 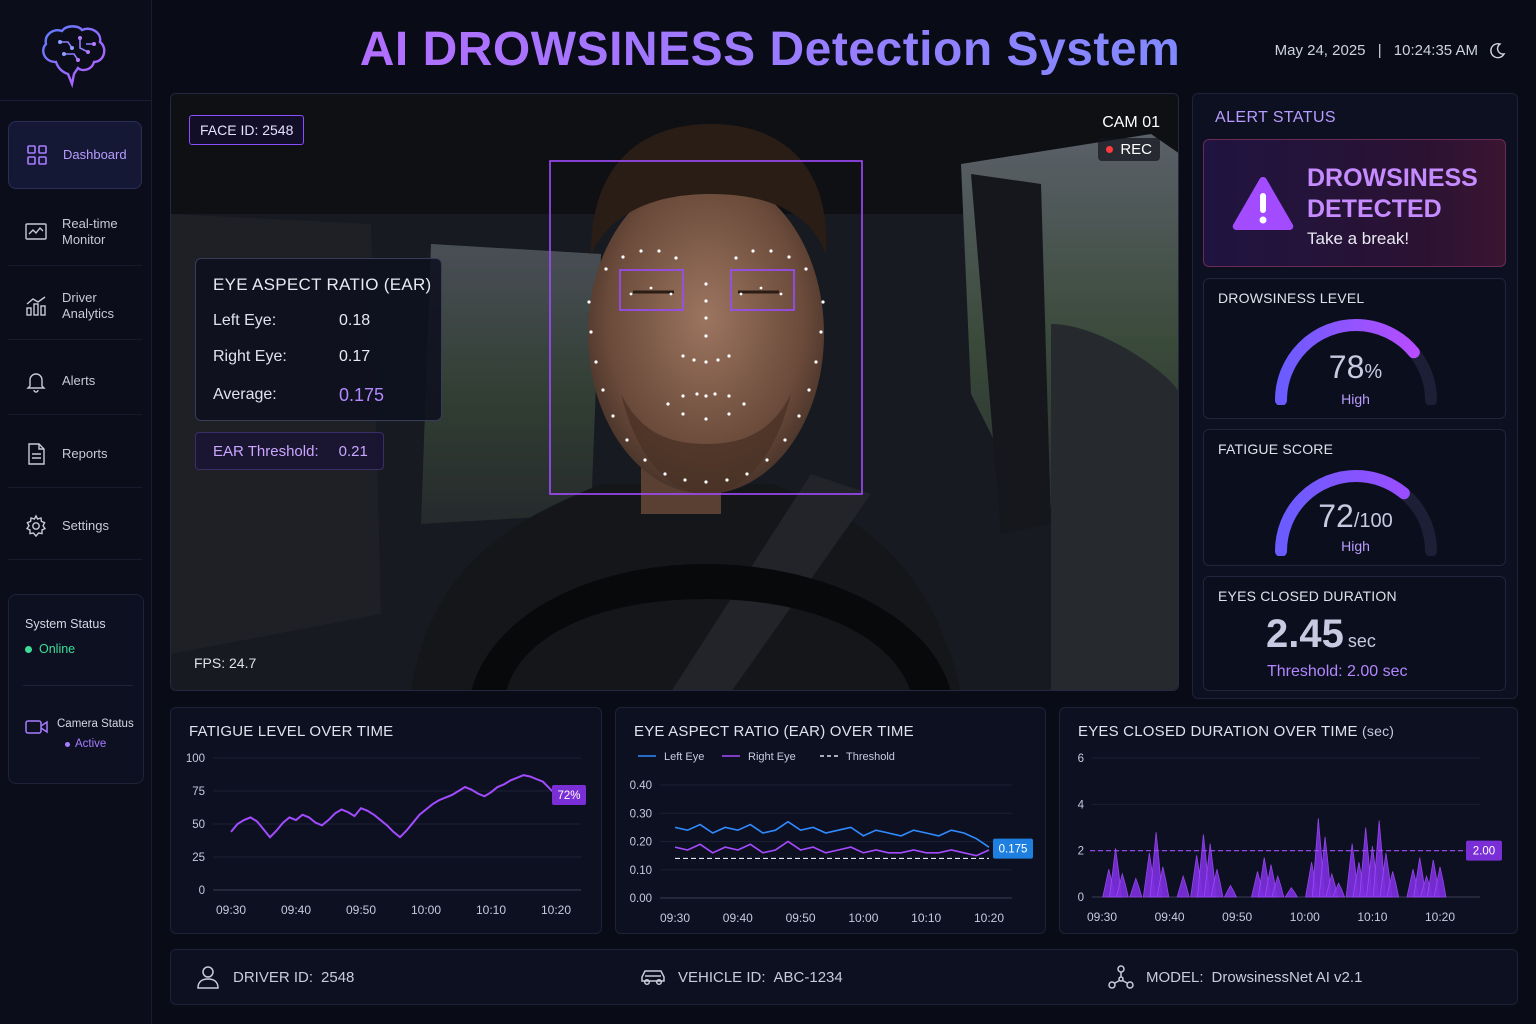 I want to click on vehicle-id: VEHICLE ID: ABC-1234, so click(x=741, y=977).